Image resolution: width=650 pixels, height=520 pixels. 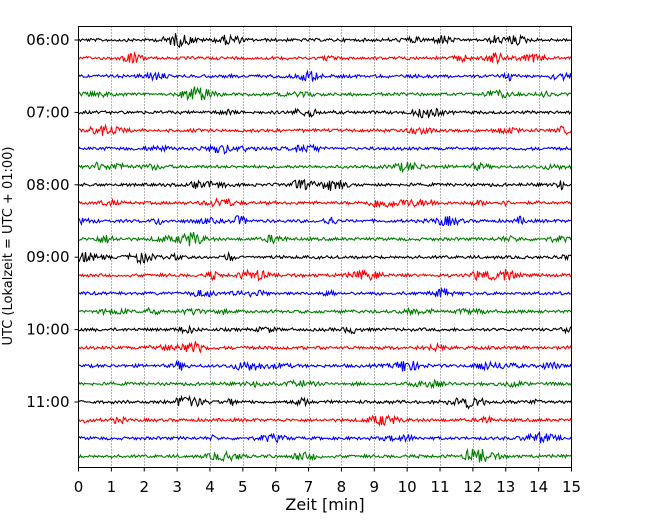 I want to click on x-tick-label: 3, so click(x=177, y=487).